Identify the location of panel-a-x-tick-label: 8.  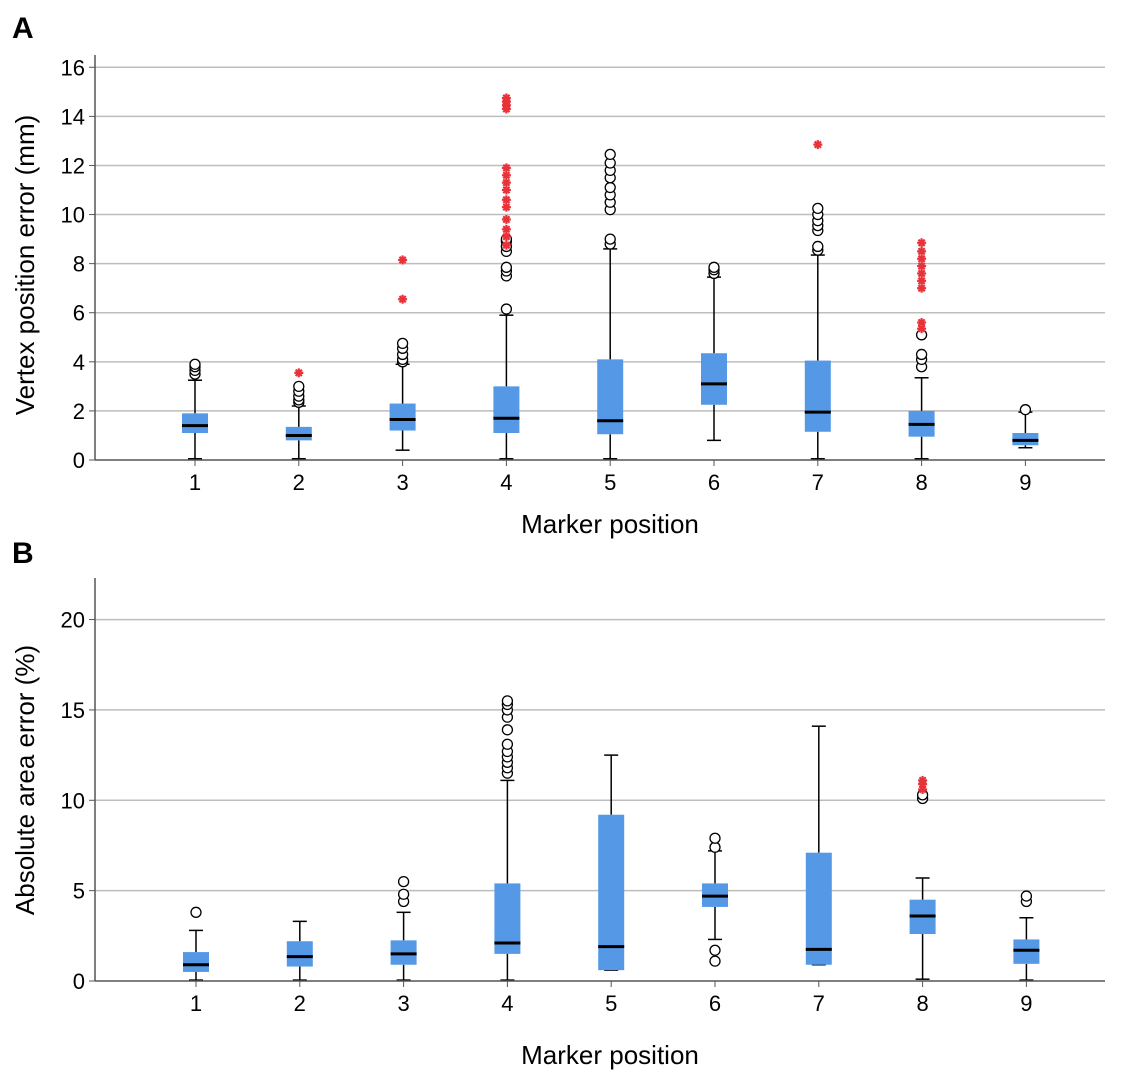
(921, 482).